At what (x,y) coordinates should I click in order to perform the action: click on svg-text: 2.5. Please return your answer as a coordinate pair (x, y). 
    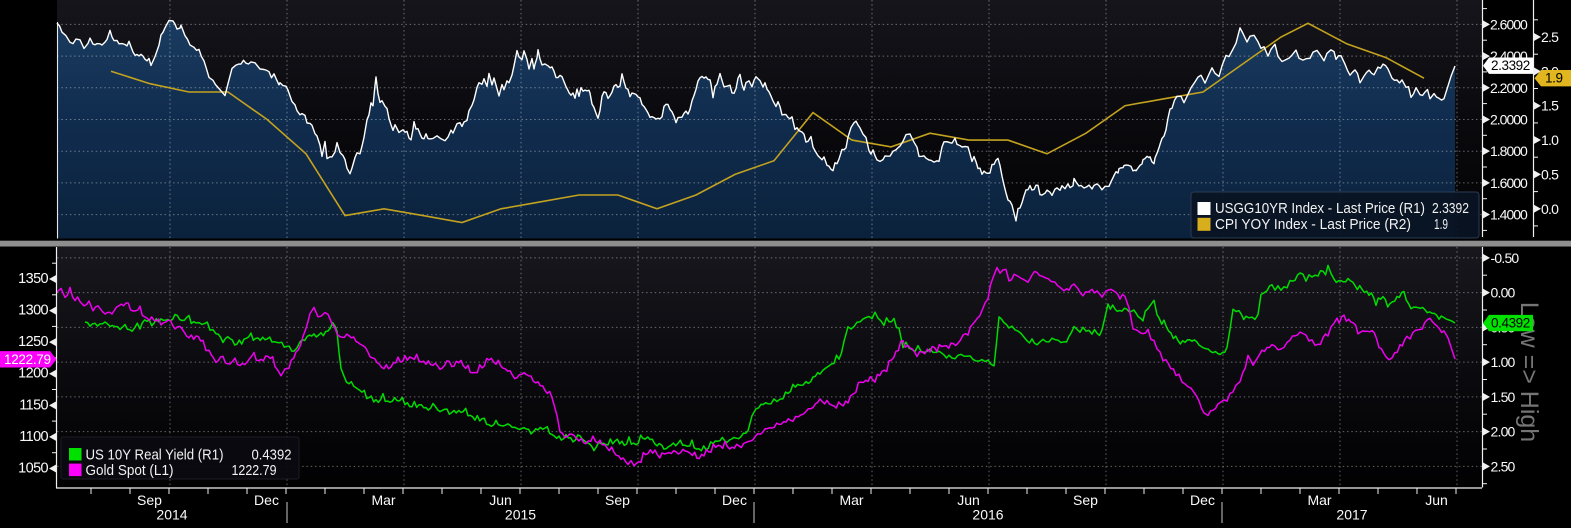
    Looking at the image, I should click on (1550, 37).